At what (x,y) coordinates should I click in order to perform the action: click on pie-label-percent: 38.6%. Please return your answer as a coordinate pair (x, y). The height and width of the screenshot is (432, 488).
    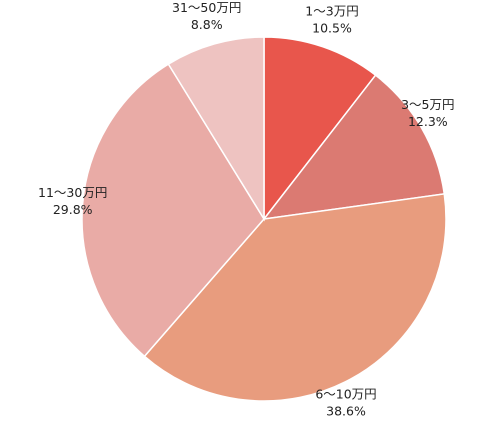
    Looking at the image, I should click on (346, 411).